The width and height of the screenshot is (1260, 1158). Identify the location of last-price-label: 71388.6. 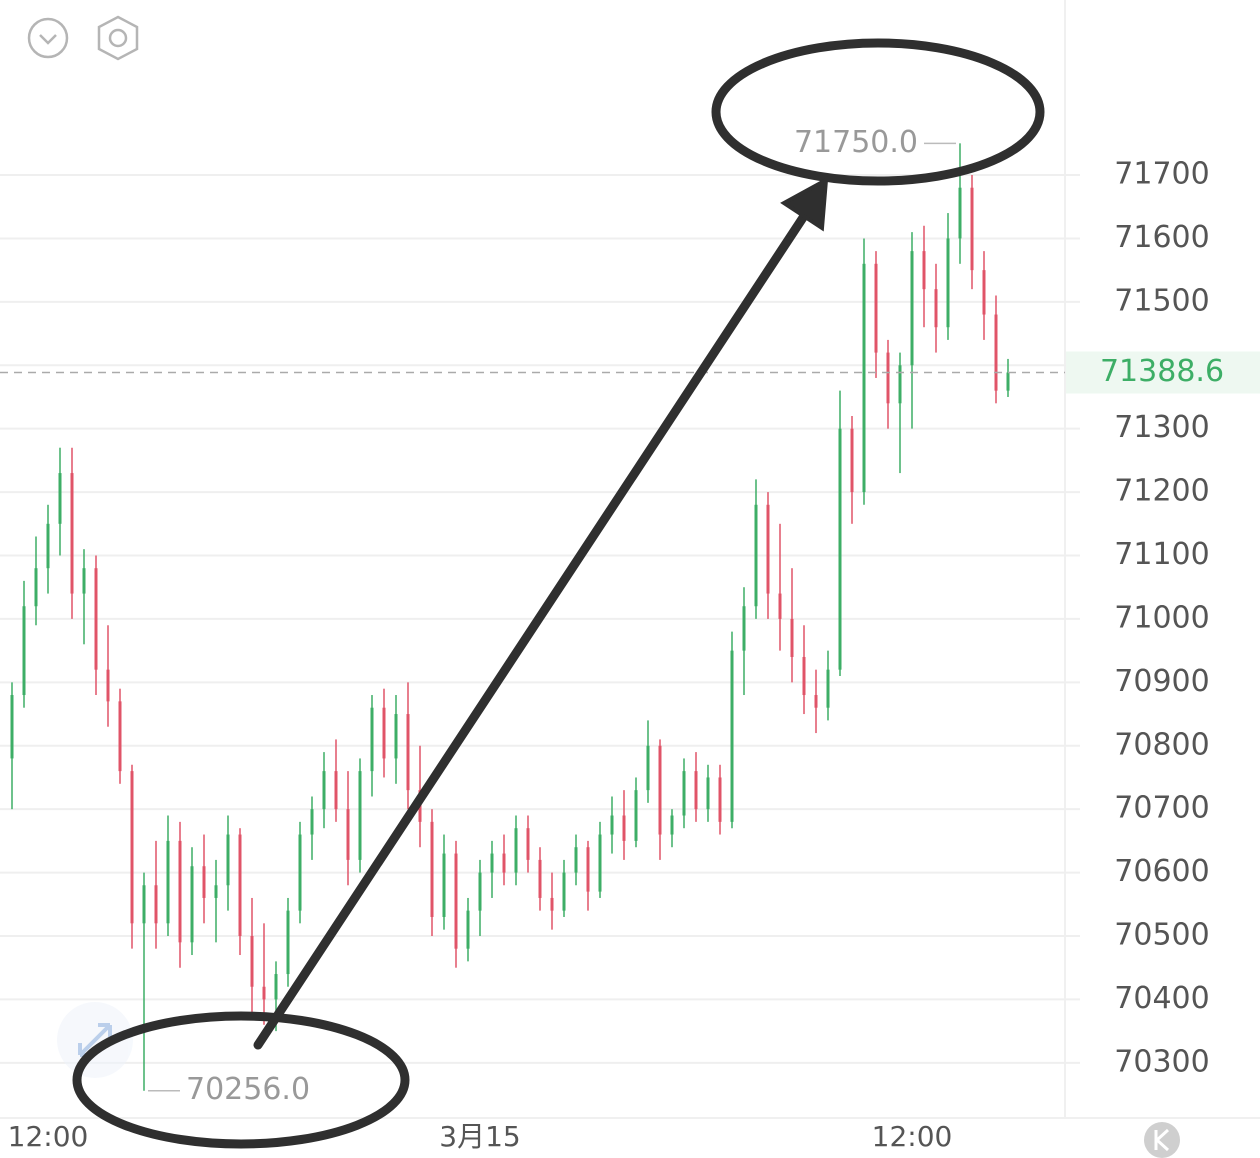
(1162, 371).